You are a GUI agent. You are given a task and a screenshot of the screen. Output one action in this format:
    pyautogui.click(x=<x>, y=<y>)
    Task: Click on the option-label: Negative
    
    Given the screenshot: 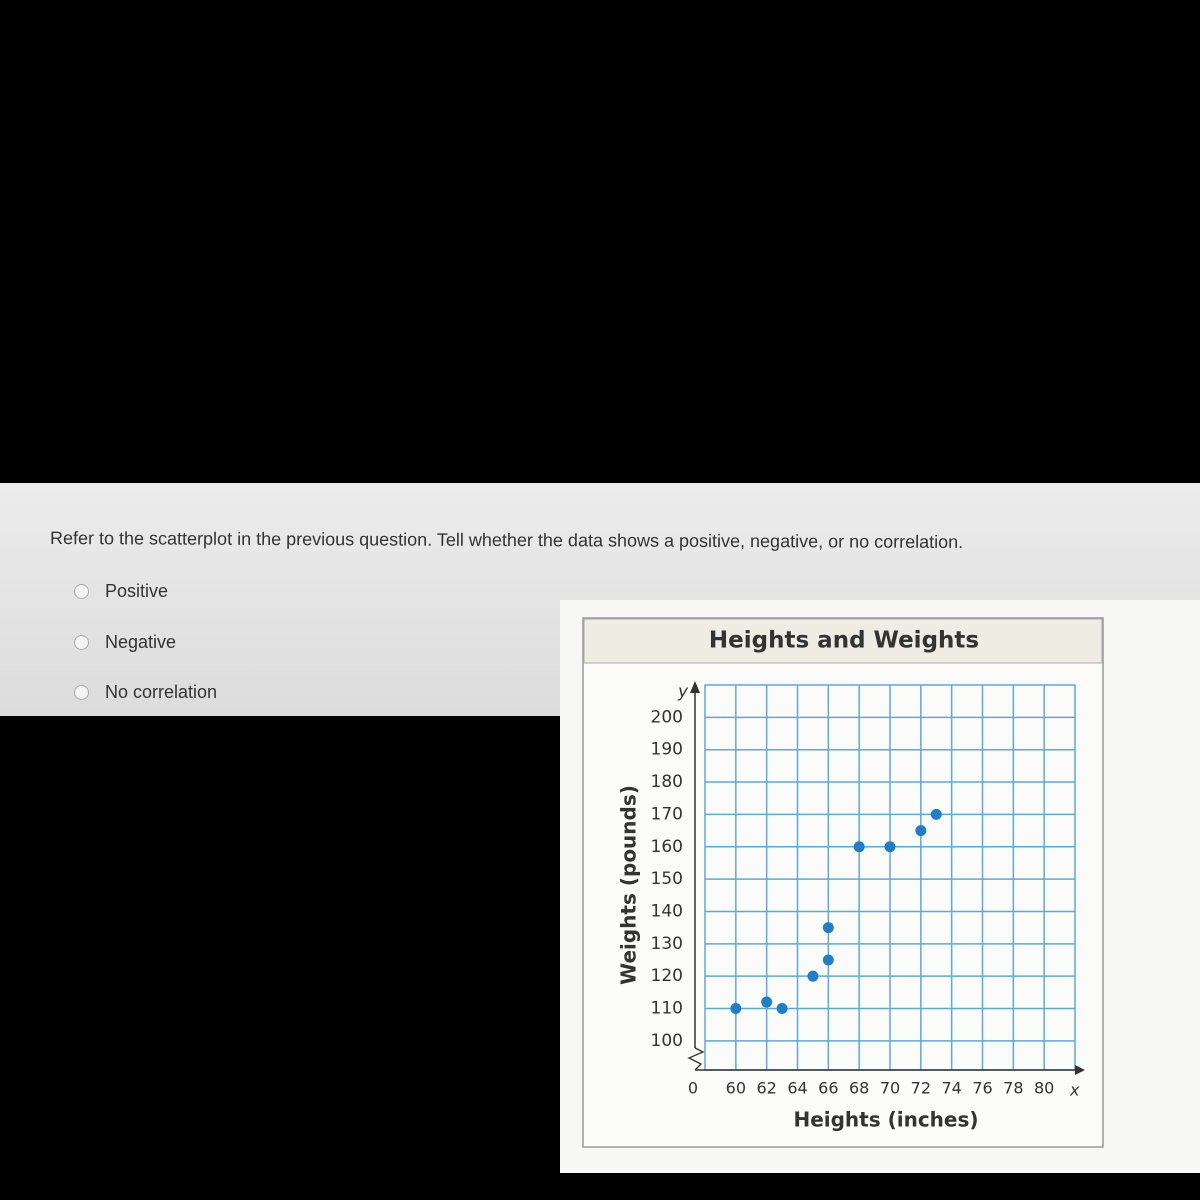 What is the action you would take?
    pyautogui.click(x=141, y=642)
    